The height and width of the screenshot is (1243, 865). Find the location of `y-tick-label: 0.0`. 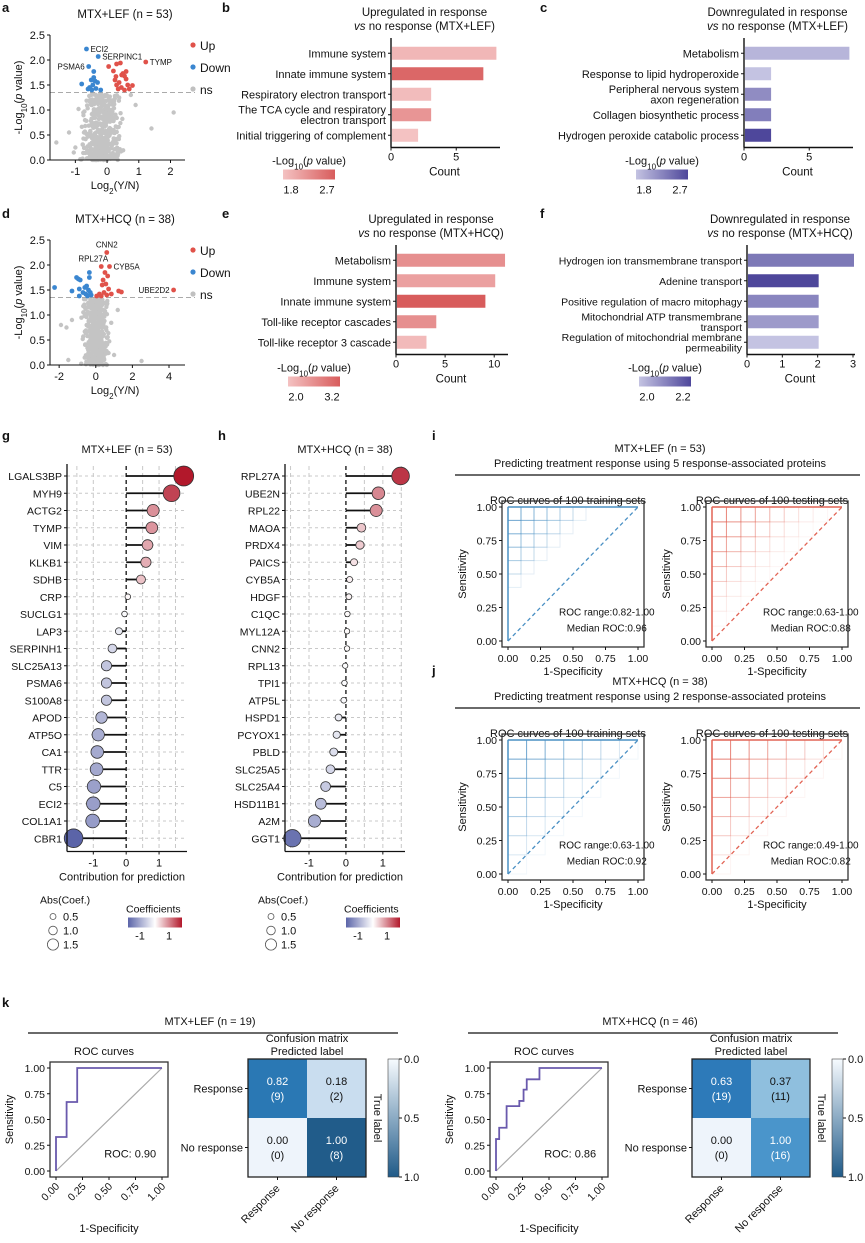

y-tick-label: 0.0 is located at coordinates (37, 366).